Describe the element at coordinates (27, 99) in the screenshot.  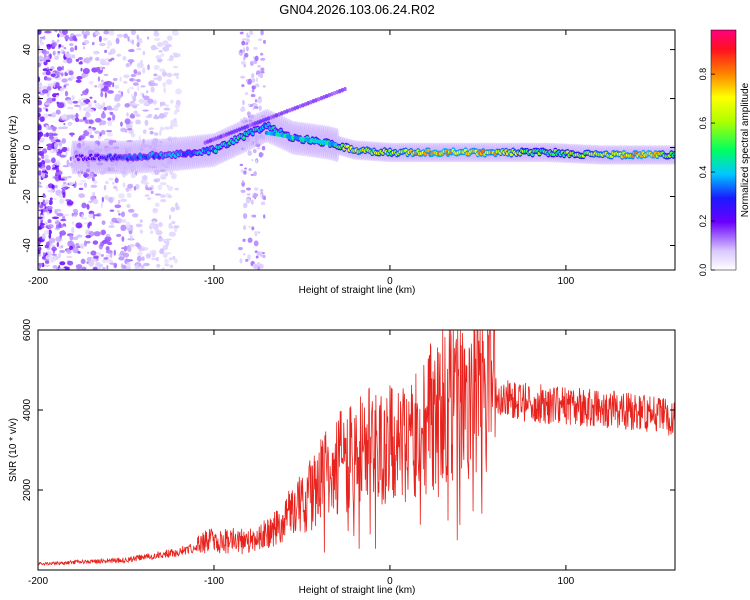
I see `y-tick-label: 20` at that location.